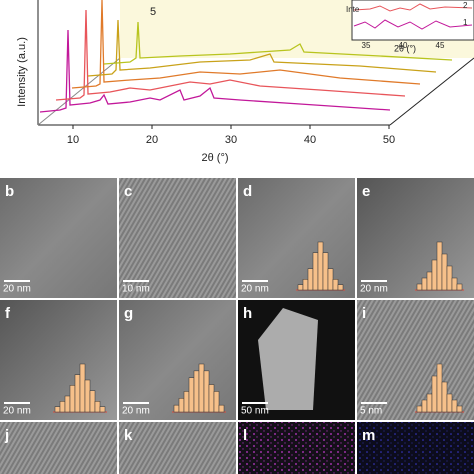  What do you see at coordinates (152, 140) in the screenshot?
I see `x-tick-label: 20` at bounding box center [152, 140].